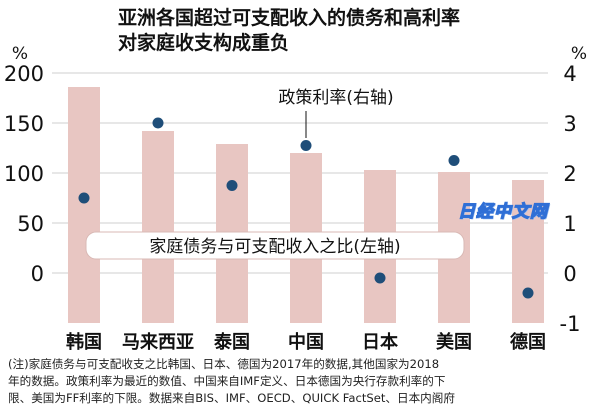 The width and height of the screenshot is (600, 410). What do you see at coordinates (579, 54) in the screenshot?
I see `y-right-unit: %` at bounding box center [579, 54].